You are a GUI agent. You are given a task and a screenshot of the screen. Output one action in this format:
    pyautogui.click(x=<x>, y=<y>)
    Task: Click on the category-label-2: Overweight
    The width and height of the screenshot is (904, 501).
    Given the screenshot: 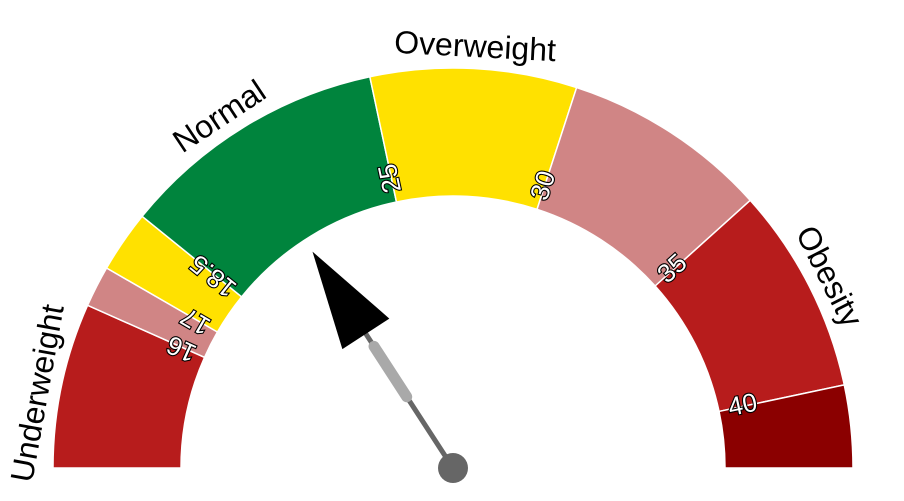 What is the action you would take?
    pyautogui.click(x=475, y=46)
    